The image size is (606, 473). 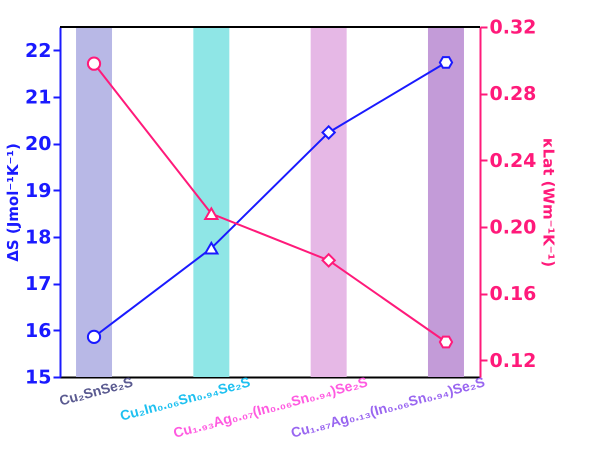 I want to click on y2-axis-title: κLat (Wm⁻¹K⁻¹), so click(x=548, y=203).